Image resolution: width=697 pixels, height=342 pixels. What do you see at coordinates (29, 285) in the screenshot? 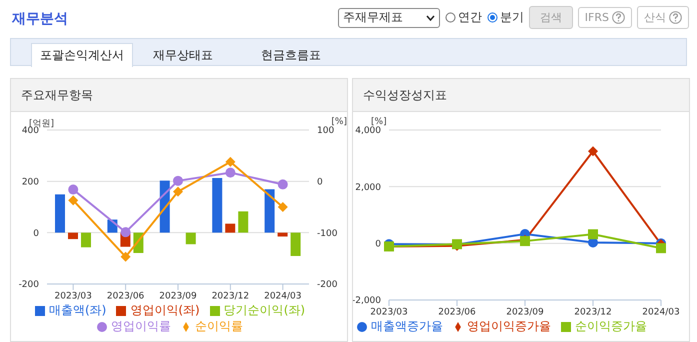
I see `y-tick-label: -200` at bounding box center [29, 285].